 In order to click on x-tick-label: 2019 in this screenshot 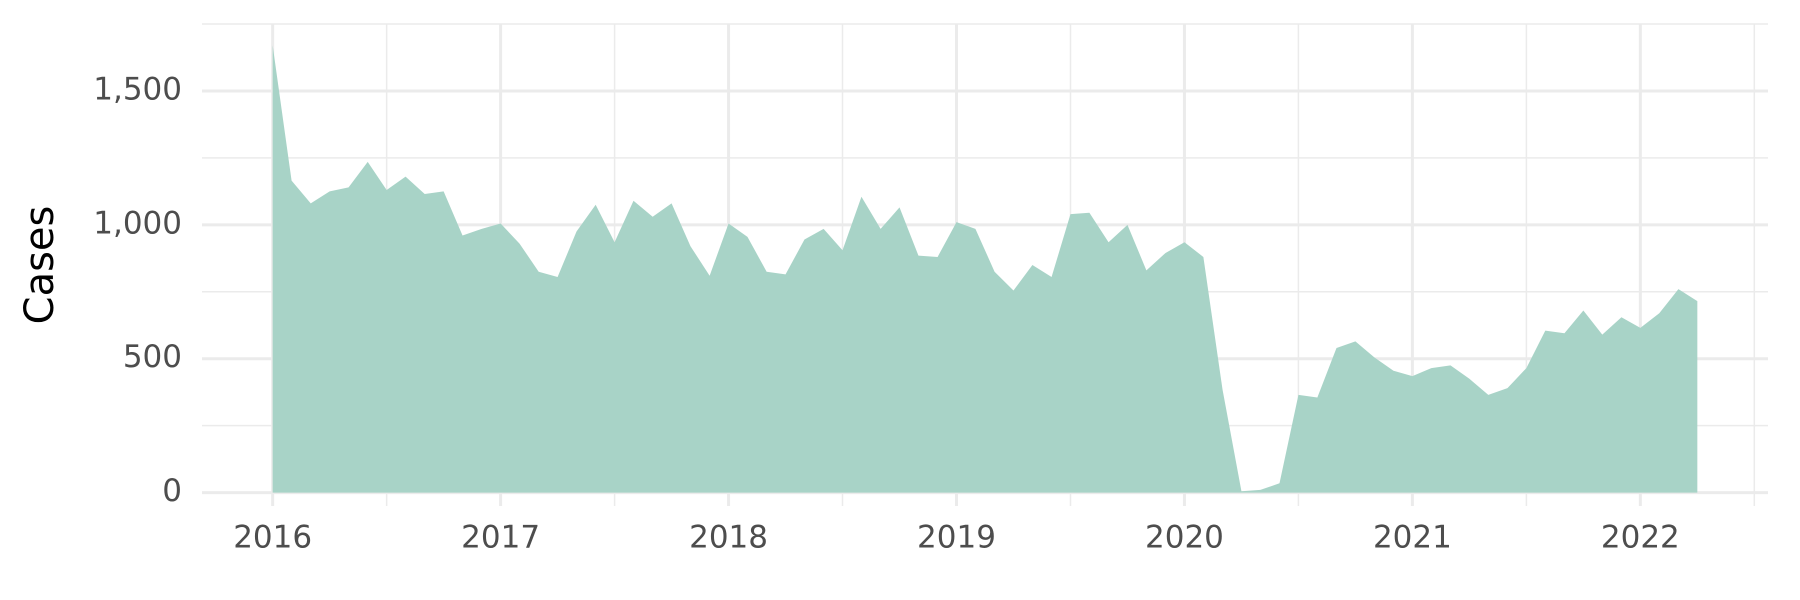, I will do `click(956, 538)`.